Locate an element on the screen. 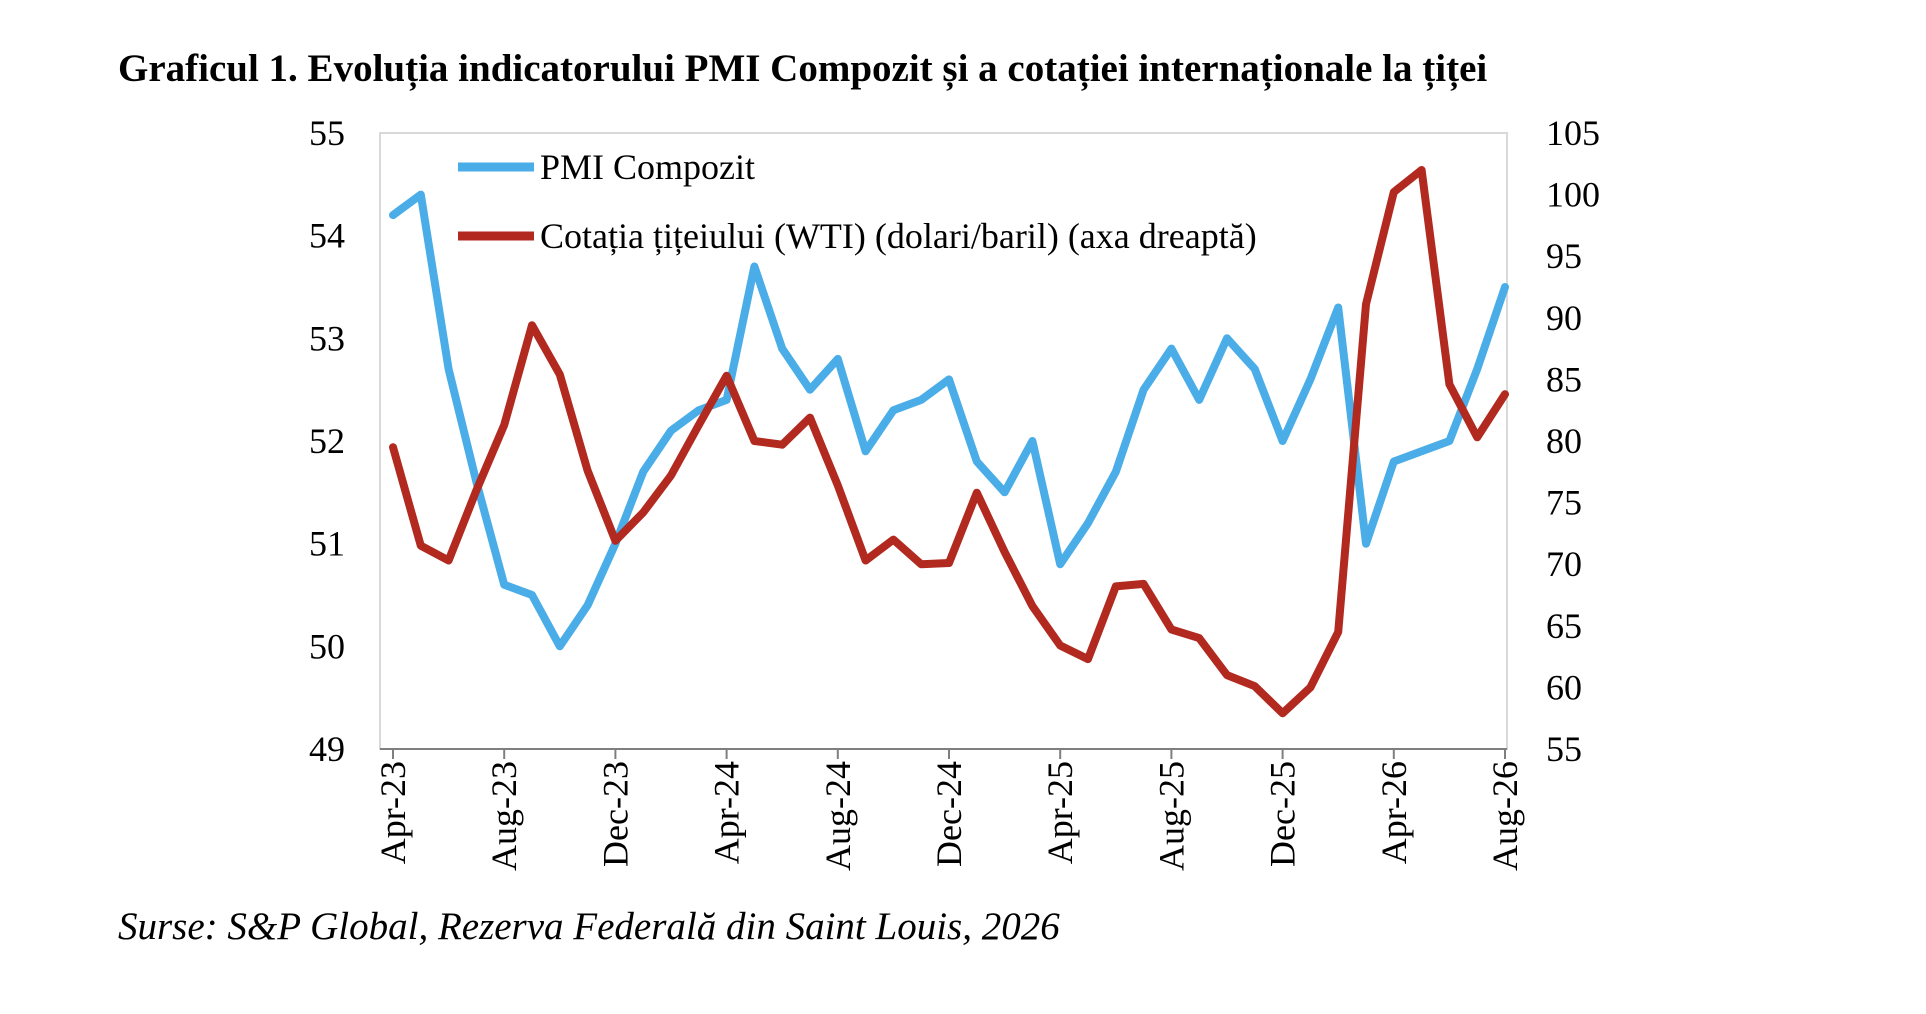 The image size is (1926, 1014). right-tick-label: 65 is located at coordinates (1564, 626).